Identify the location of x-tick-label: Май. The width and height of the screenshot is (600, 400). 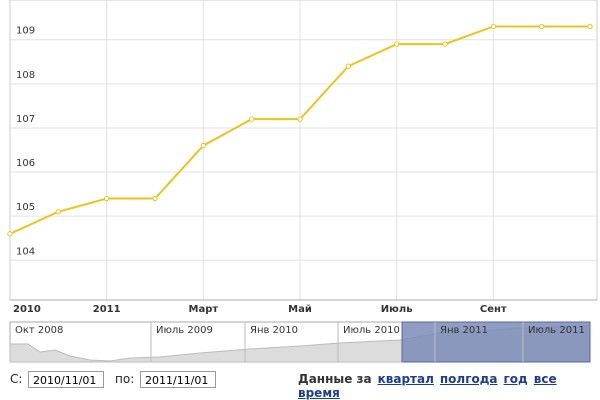
(300, 309).